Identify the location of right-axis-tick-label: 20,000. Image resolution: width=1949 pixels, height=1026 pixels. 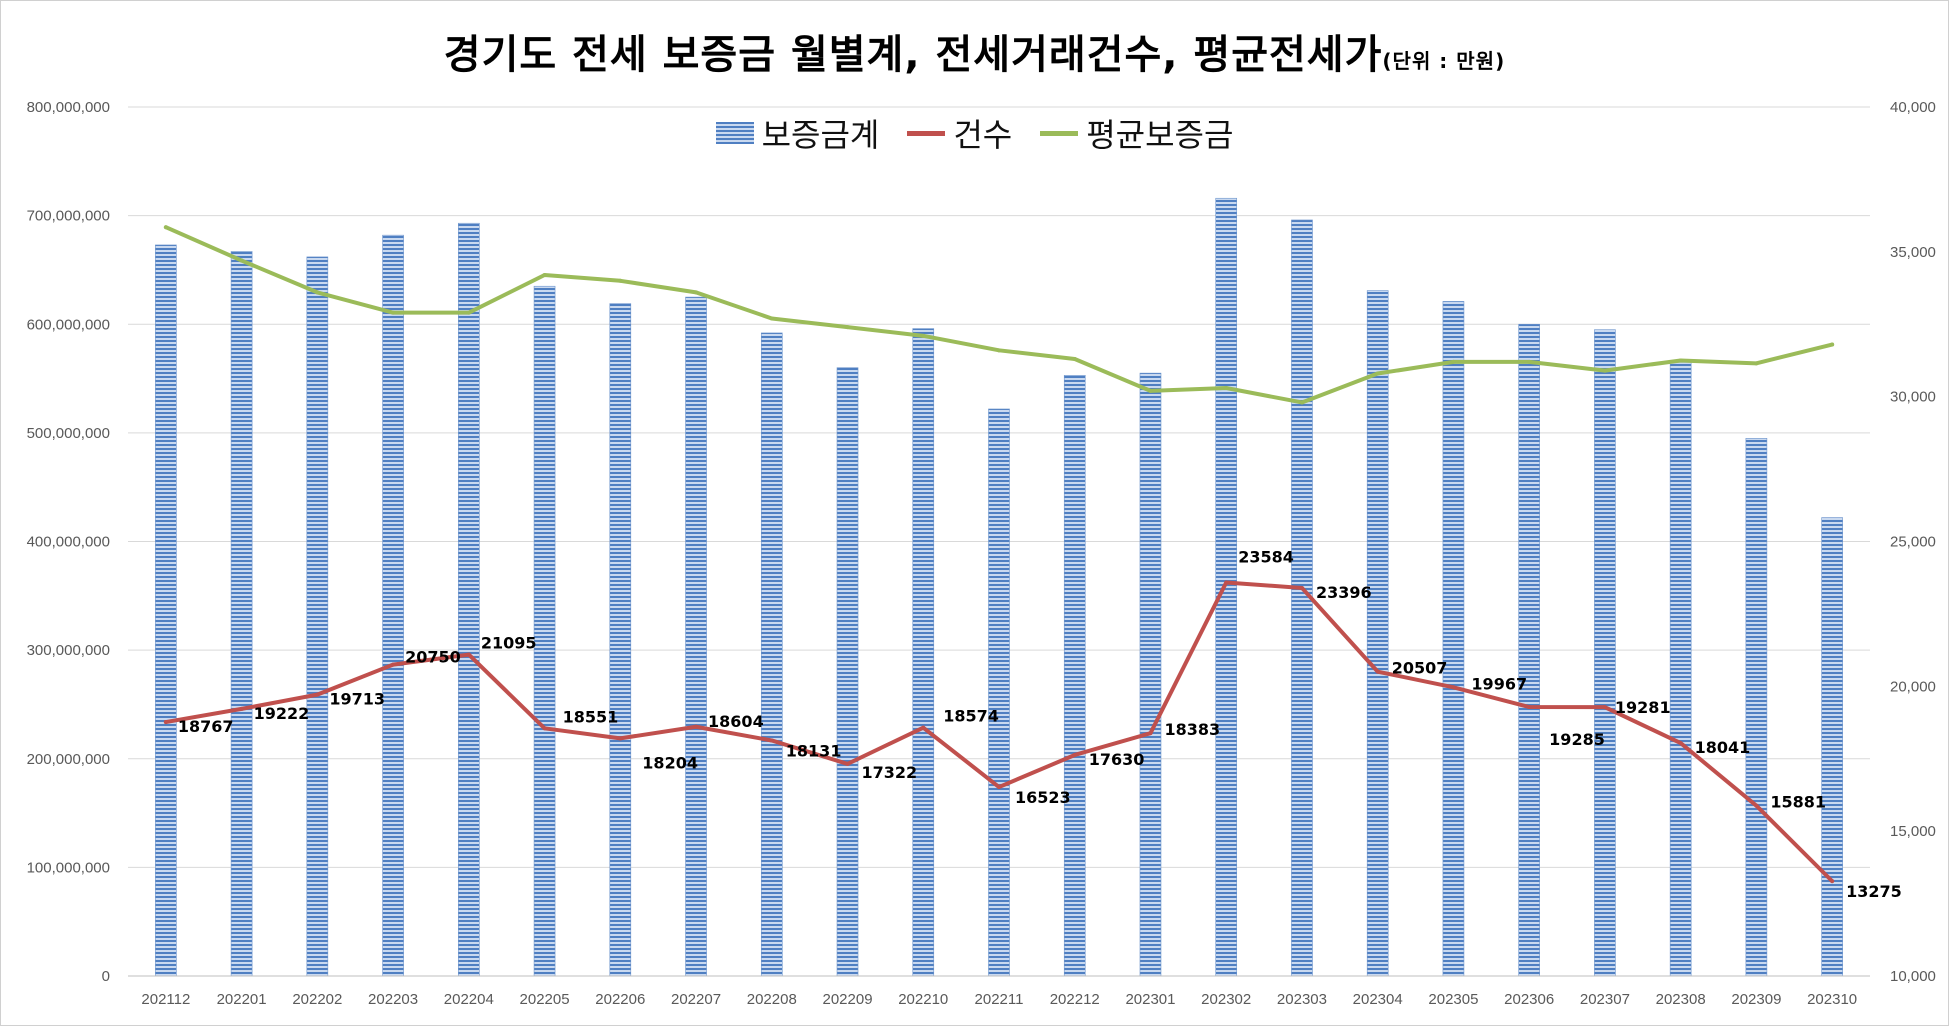
(1913, 686).